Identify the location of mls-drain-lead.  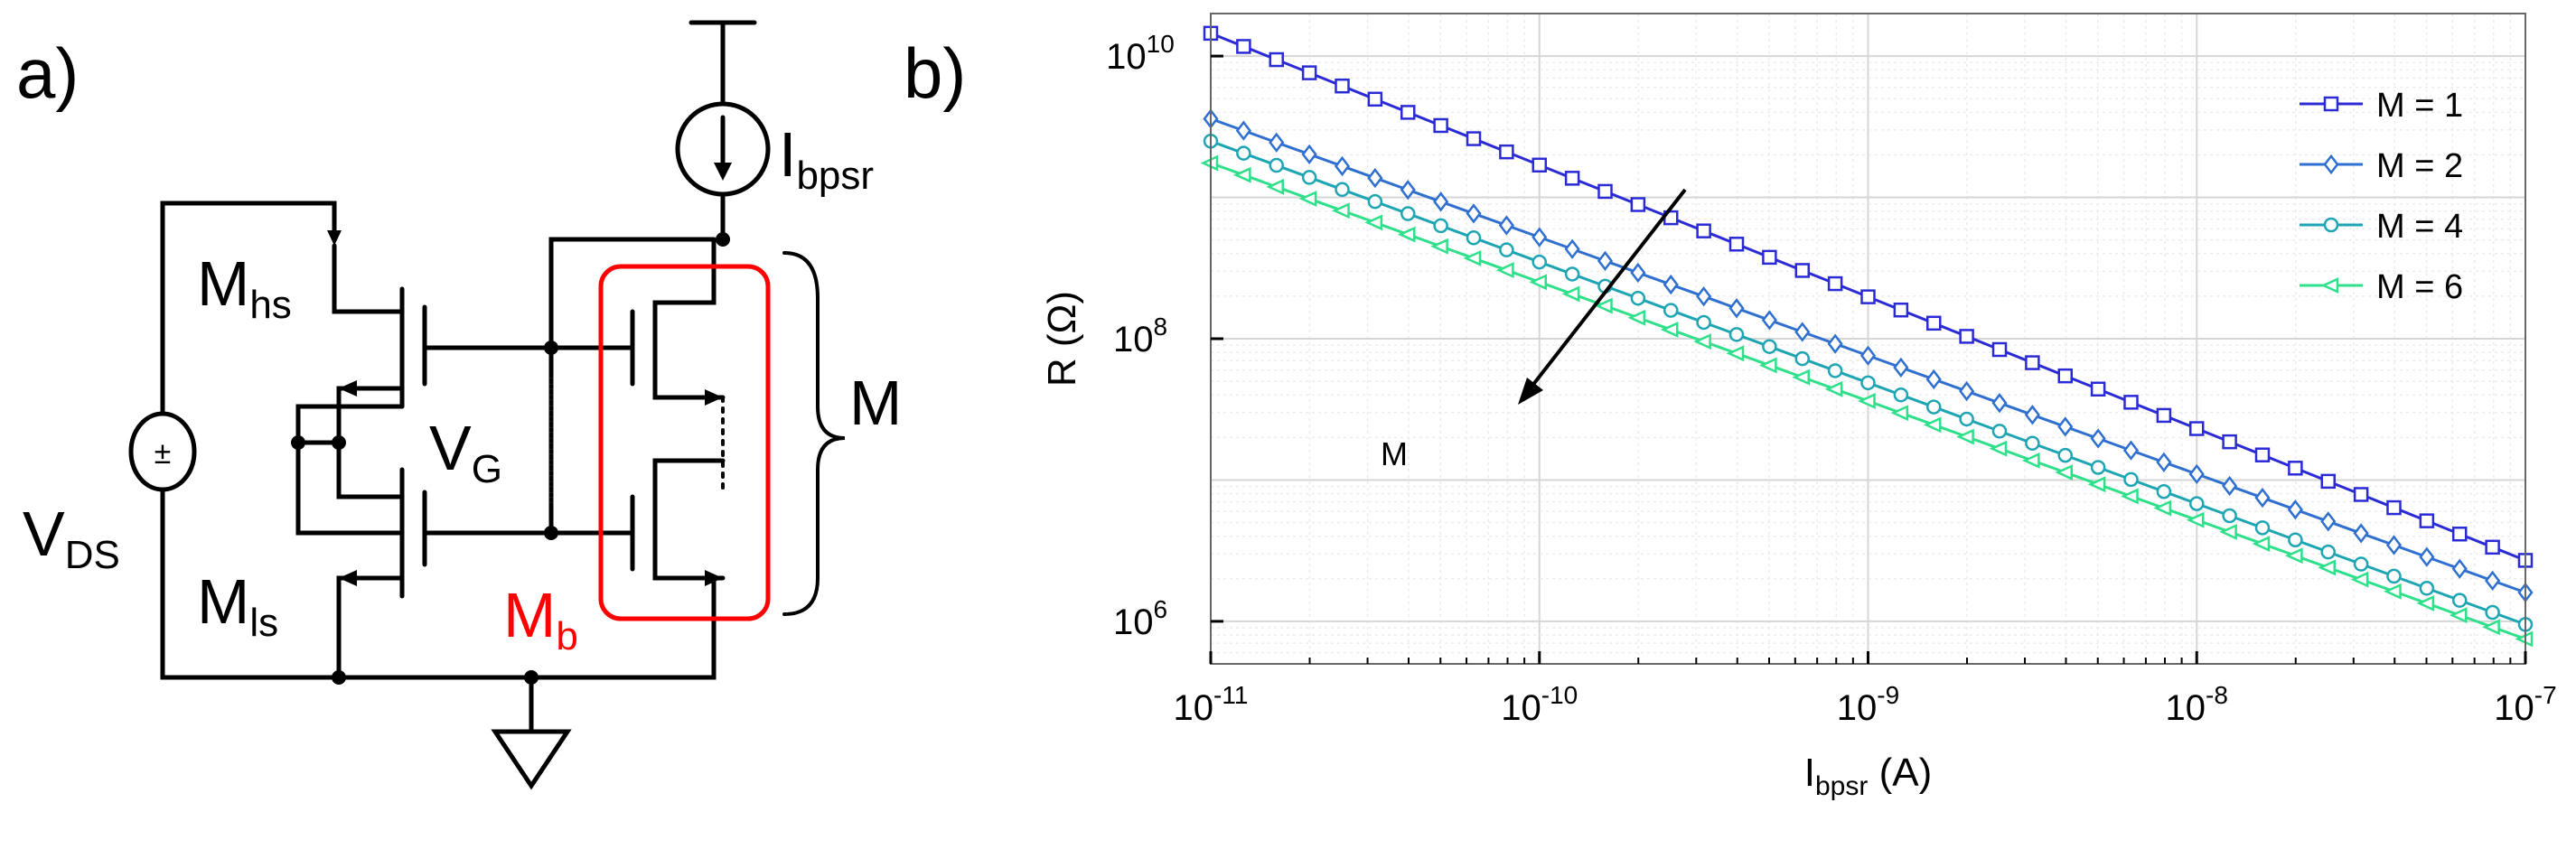
(370, 469).